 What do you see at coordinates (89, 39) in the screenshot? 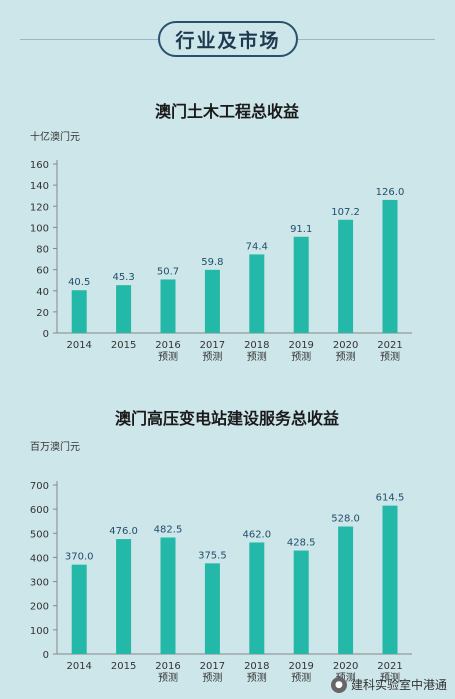
I see `header-line-left` at bounding box center [89, 39].